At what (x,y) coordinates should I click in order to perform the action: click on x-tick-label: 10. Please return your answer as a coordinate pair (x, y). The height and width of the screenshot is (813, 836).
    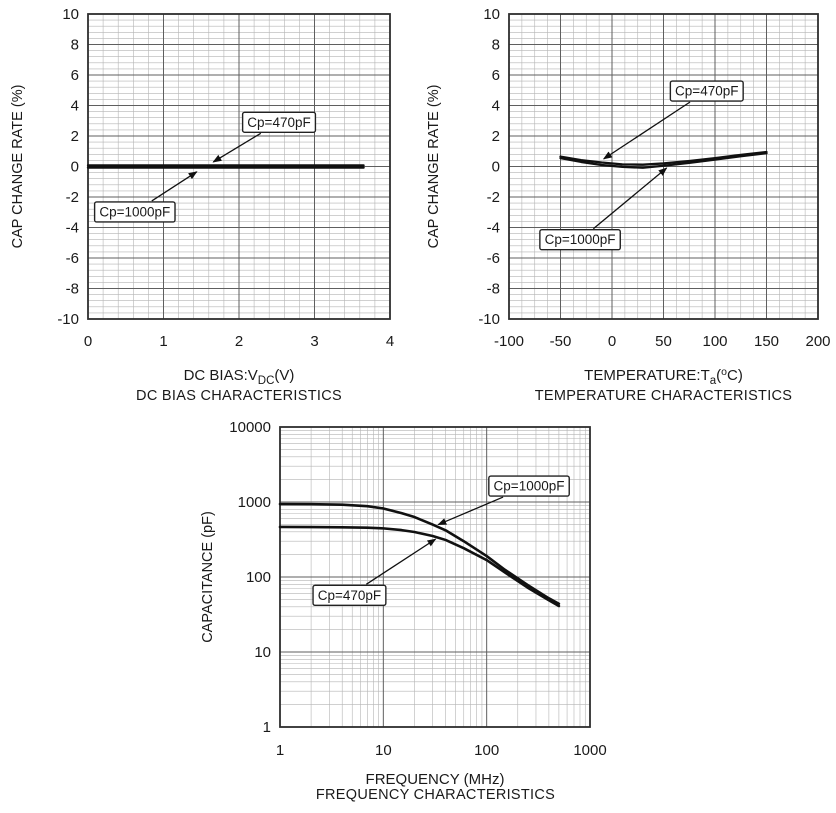
    Looking at the image, I should click on (383, 750).